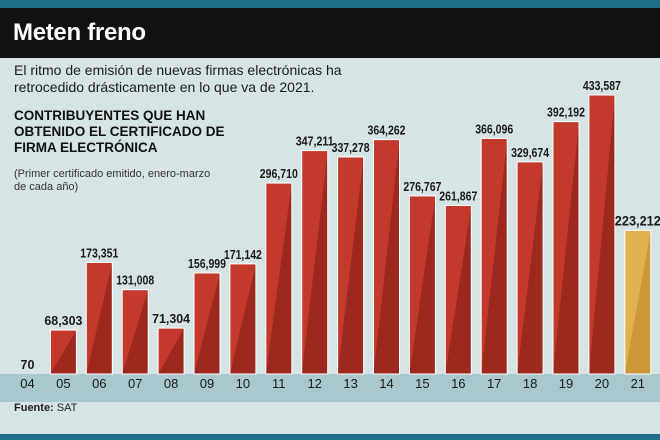 The image size is (660, 440). What do you see at coordinates (350, 383) in the screenshot?
I see `x-tick-label: 13` at bounding box center [350, 383].